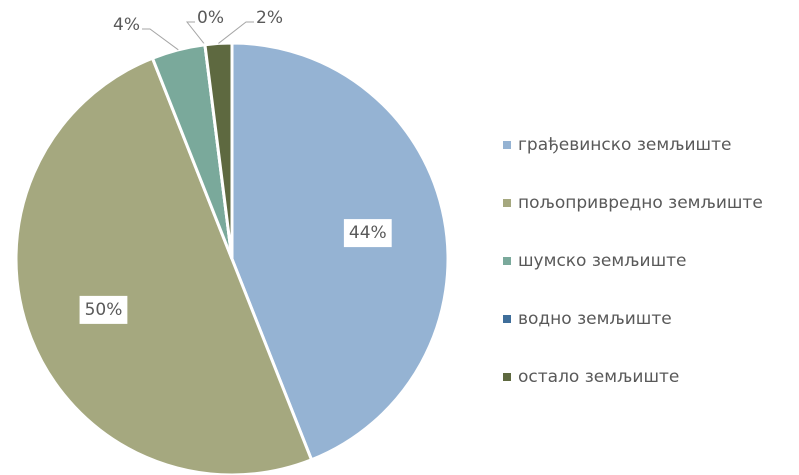 This screenshot has height=475, width=799. I want to click on legend-label: шумско земљиште, so click(602, 261).